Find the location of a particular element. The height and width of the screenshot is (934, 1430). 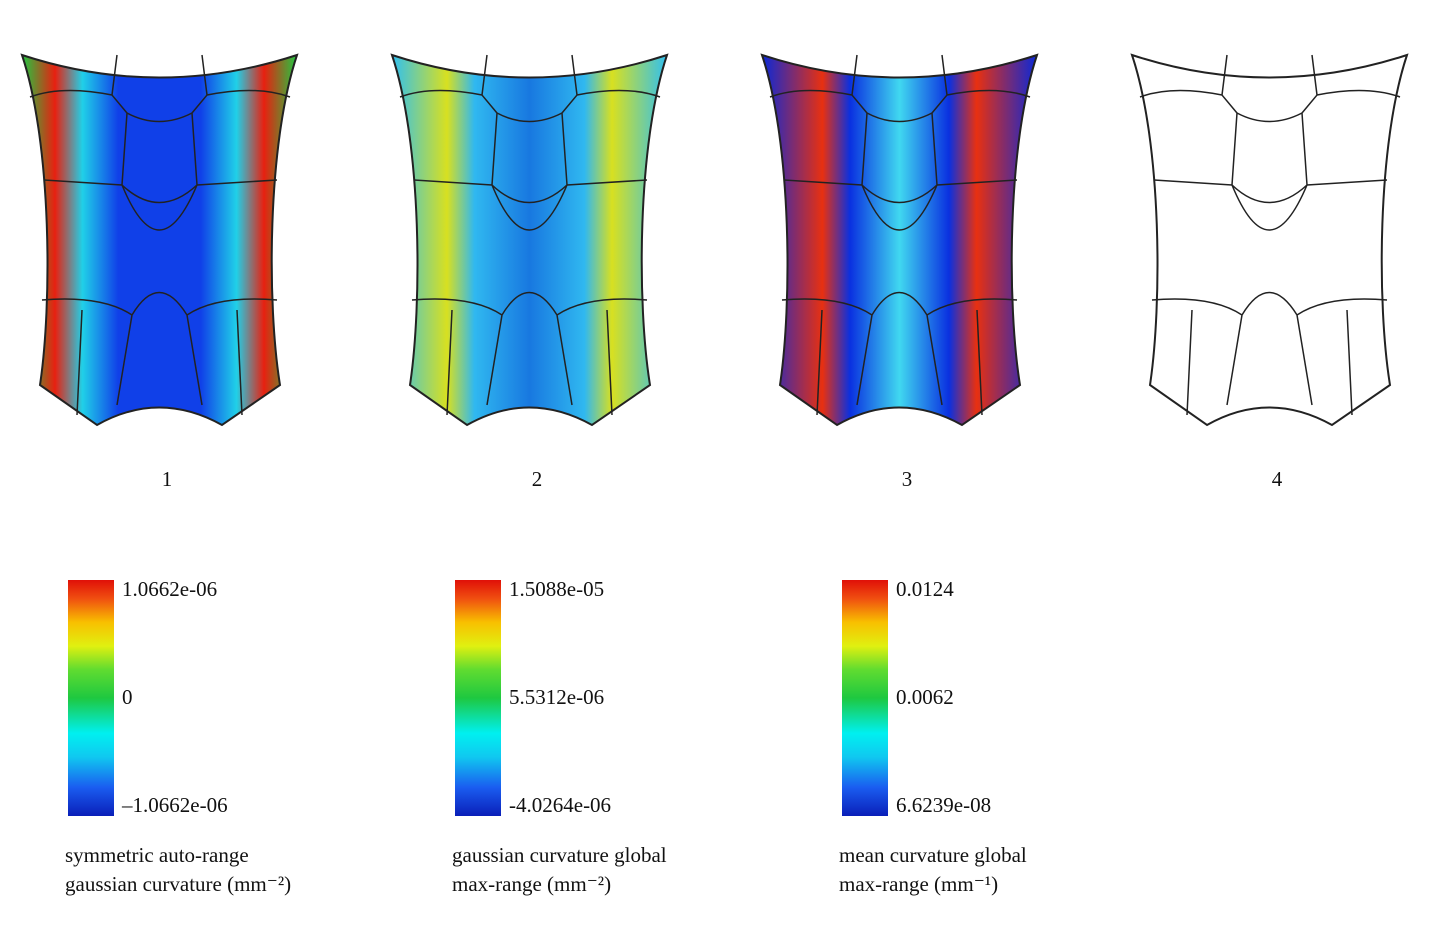

panel-label: 3 is located at coordinates (907, 479).